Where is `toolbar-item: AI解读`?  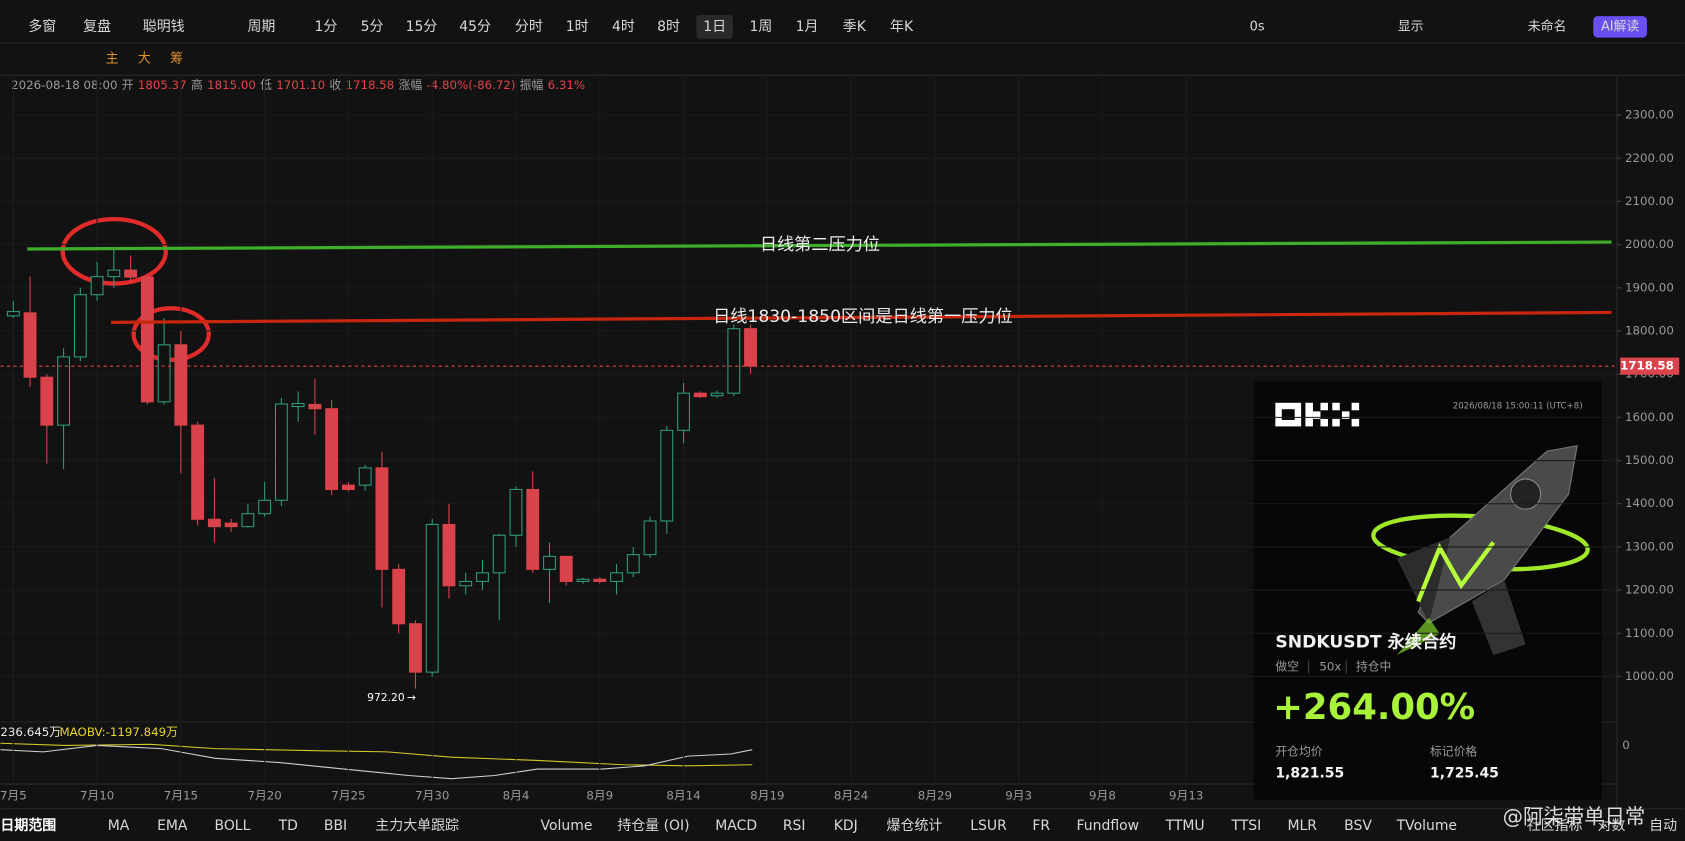
toolbar-item: AI解读 is located at coordinates (1620, 26).